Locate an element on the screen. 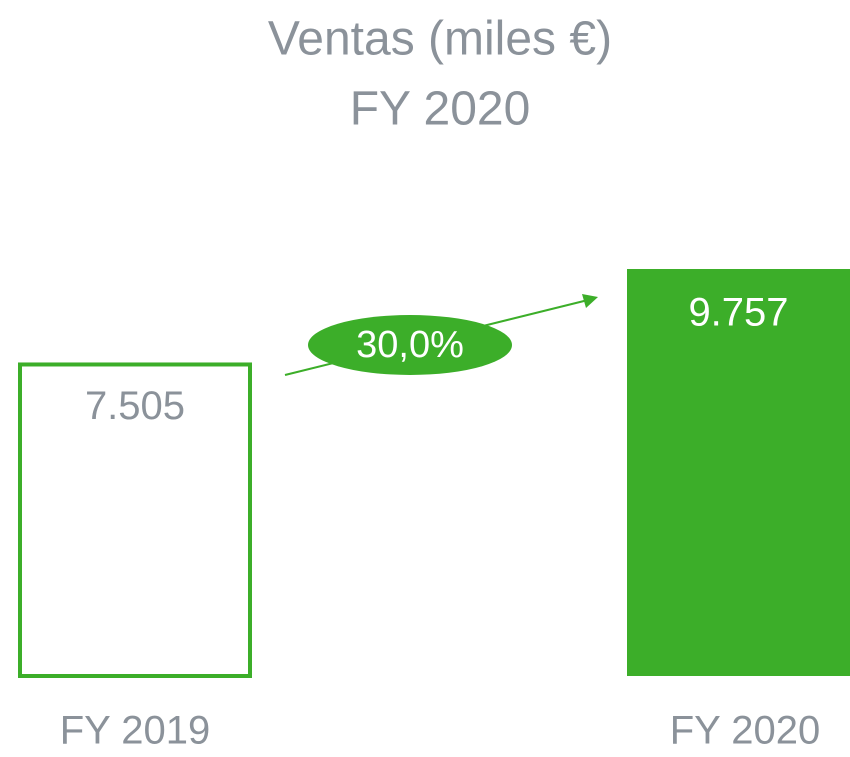 The width and height of the screenshot is (850, 757). annotation: 30,0% is located at coordinates (410, 345).